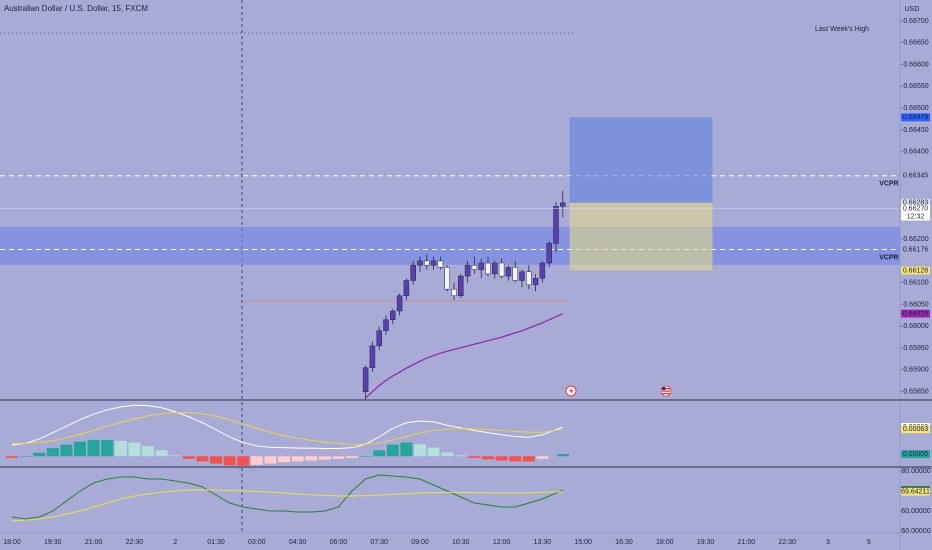  I want to click on price-label: 0.66270, so click(915, 208).